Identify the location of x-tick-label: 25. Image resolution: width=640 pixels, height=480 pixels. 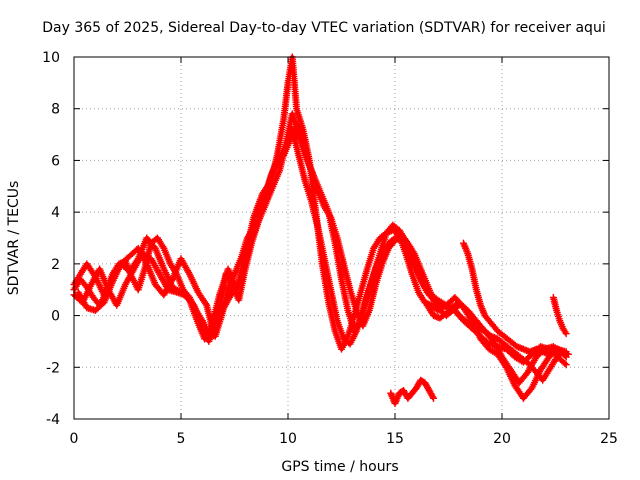
(609, 439).